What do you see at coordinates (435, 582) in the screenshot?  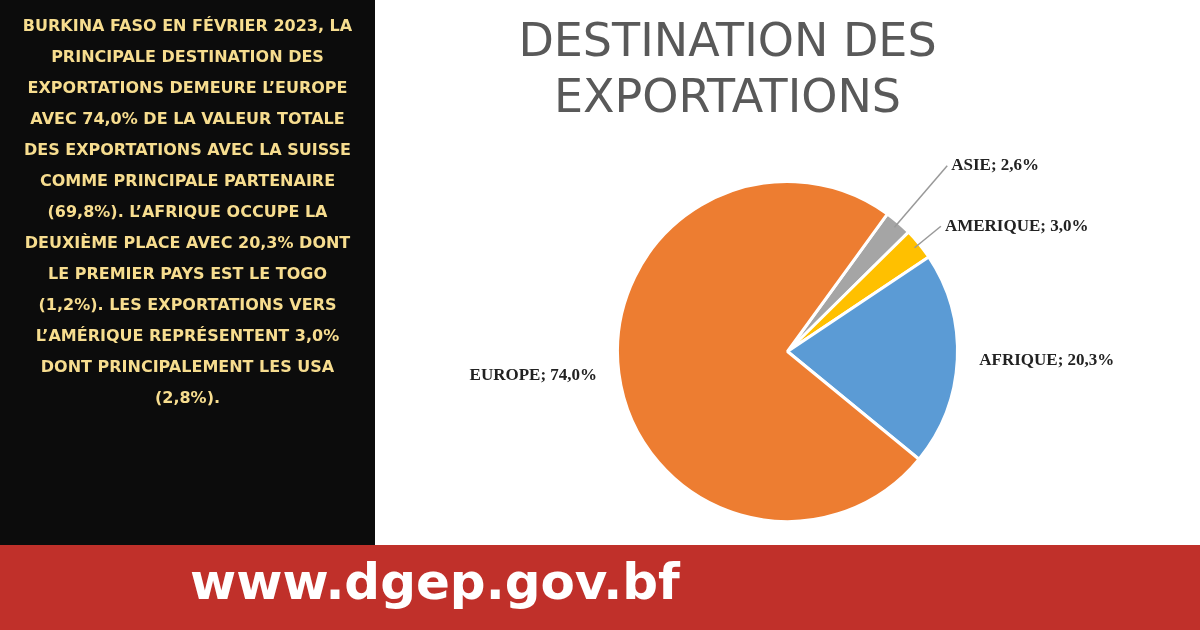 I see `text: www.dgep.gov.bf` at bounding box center [435, 582].